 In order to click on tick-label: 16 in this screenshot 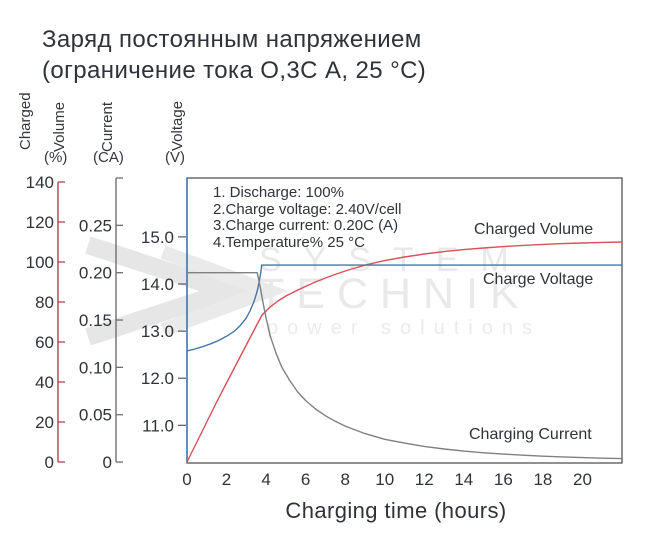, I will do `click(503, 479)`.